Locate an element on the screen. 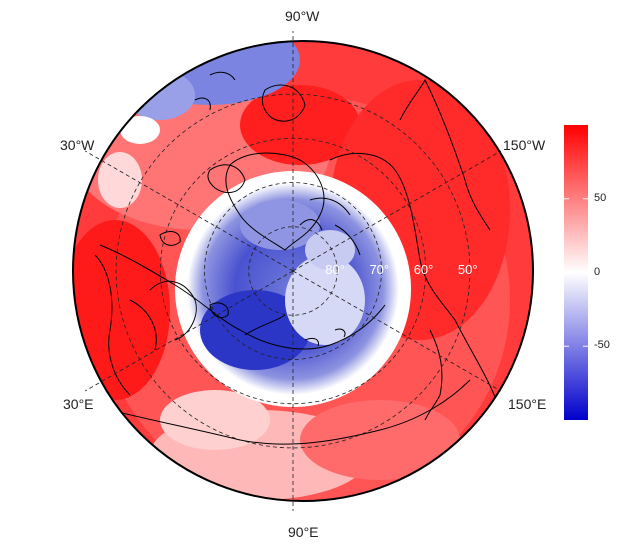 The image size is (625, 557). east-siberia-islands is located at coordinates (325, 337).